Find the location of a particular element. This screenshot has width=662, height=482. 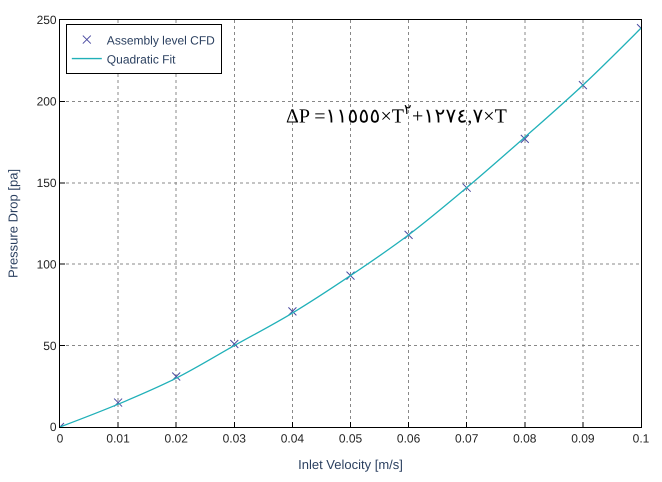

x-tick-label: 0.02 is located at coordinates (176, 438).